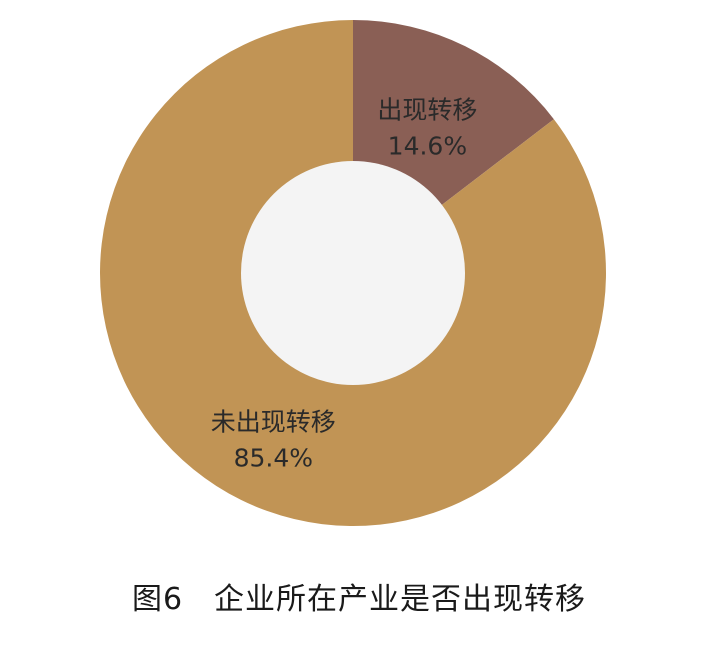 This screenshot has width=718, height=663. I want to click on slice-label-1: 出现转移, so click(427, 109).